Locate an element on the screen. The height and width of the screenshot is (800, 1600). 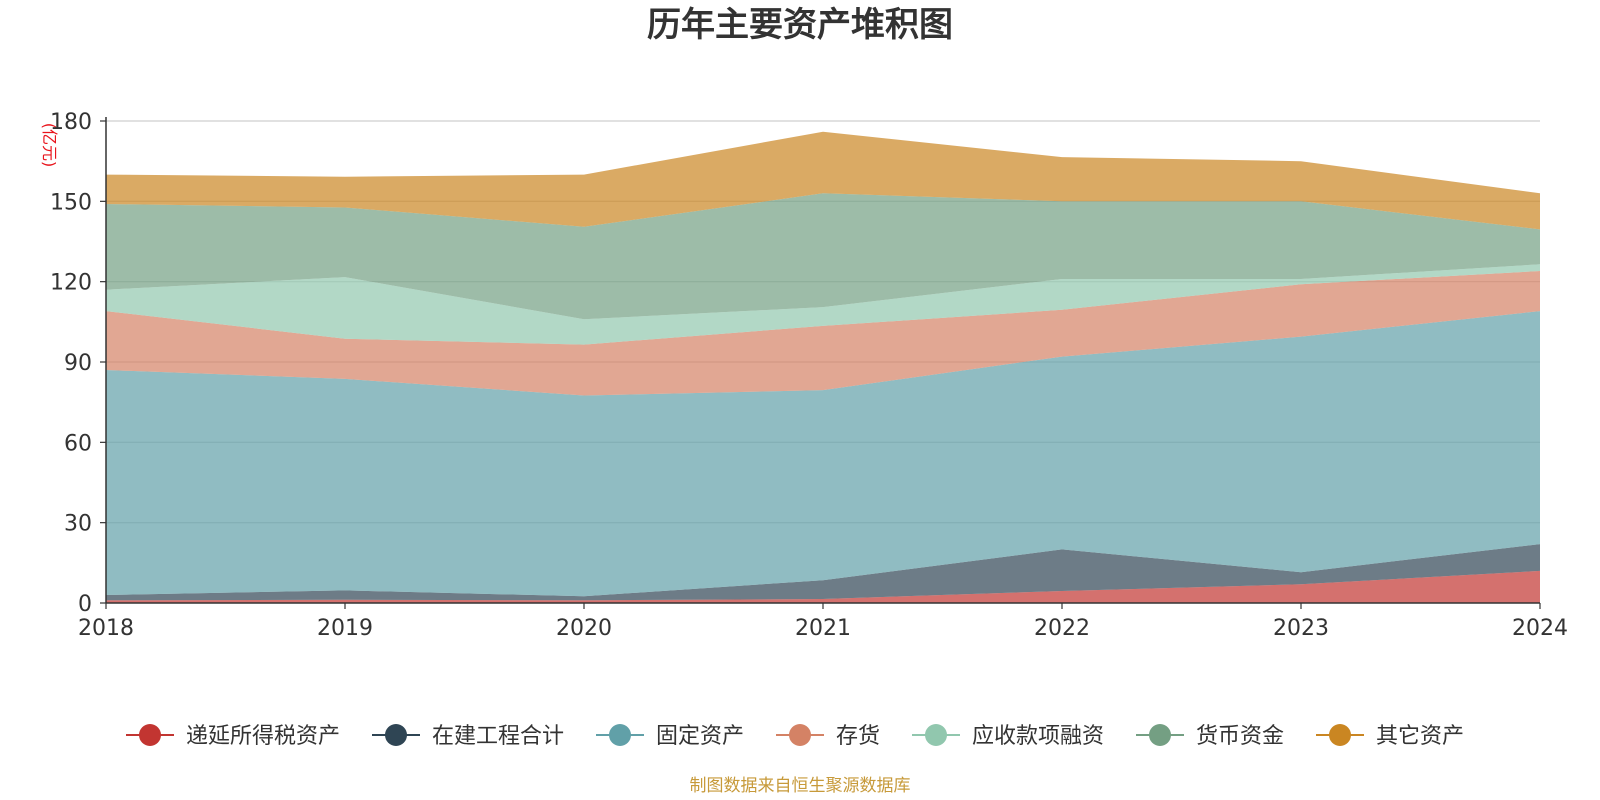
legend-item-2: 在建工程合计 is located at coordinates (468, 736).